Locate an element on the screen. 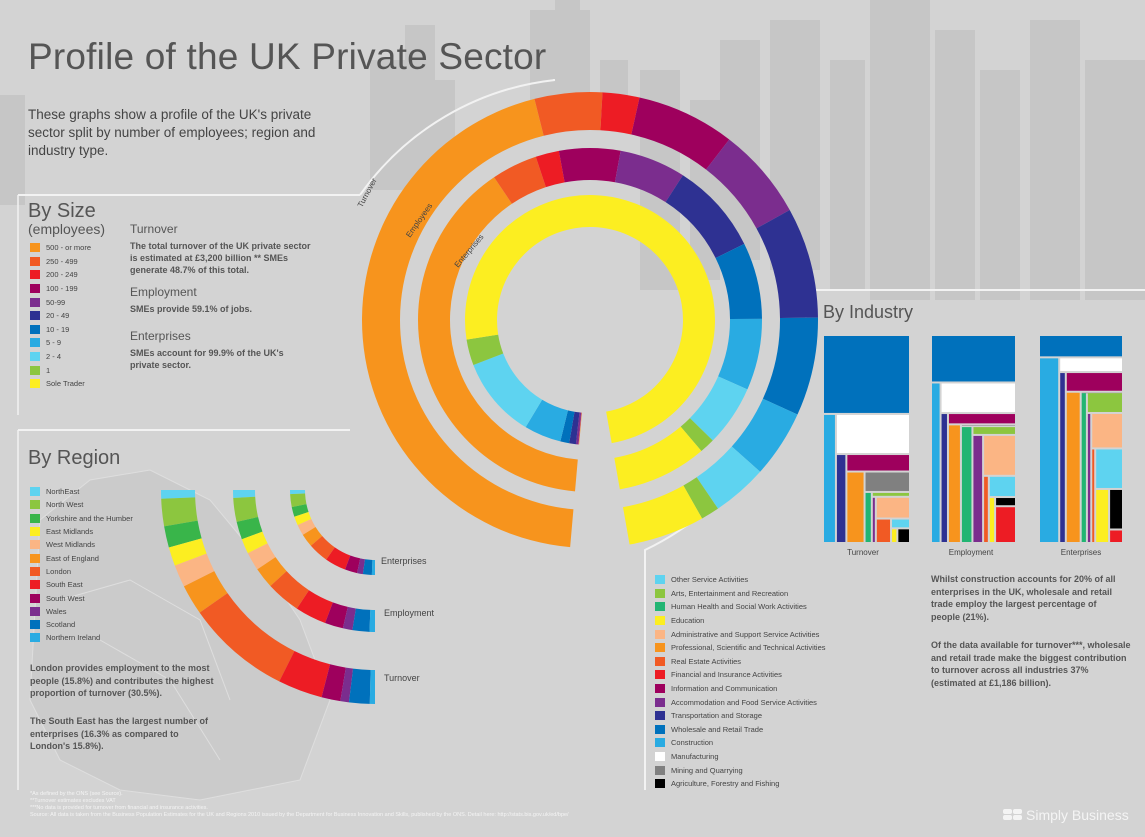 The image size is (1145, 837). treemap-employment-cell-agriculture-forestry-and-fishing is located at coordinates (1005, 502).